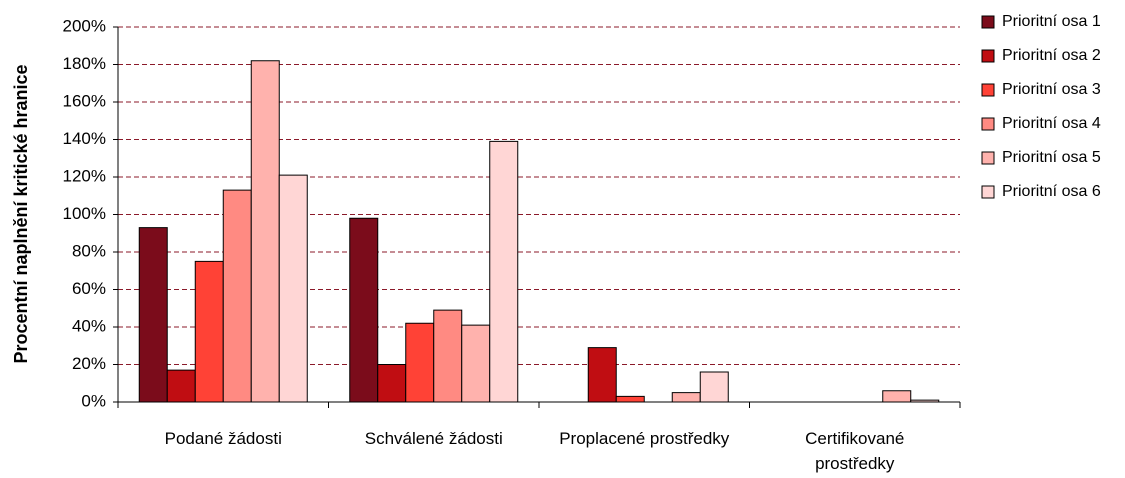  What do you see at coordinates (1051, 191) in the screenshot?
I see `legend-label: Prioritní osa 6` at bounding box center [1051, 191].